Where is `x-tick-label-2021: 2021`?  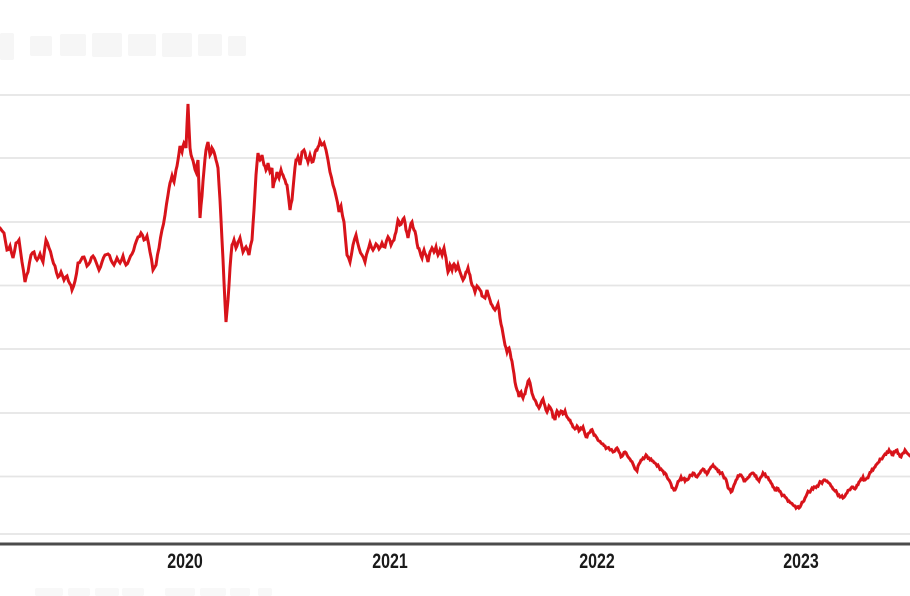
x-tick-label-2021: 2021 is located at coordinates (390, 562).